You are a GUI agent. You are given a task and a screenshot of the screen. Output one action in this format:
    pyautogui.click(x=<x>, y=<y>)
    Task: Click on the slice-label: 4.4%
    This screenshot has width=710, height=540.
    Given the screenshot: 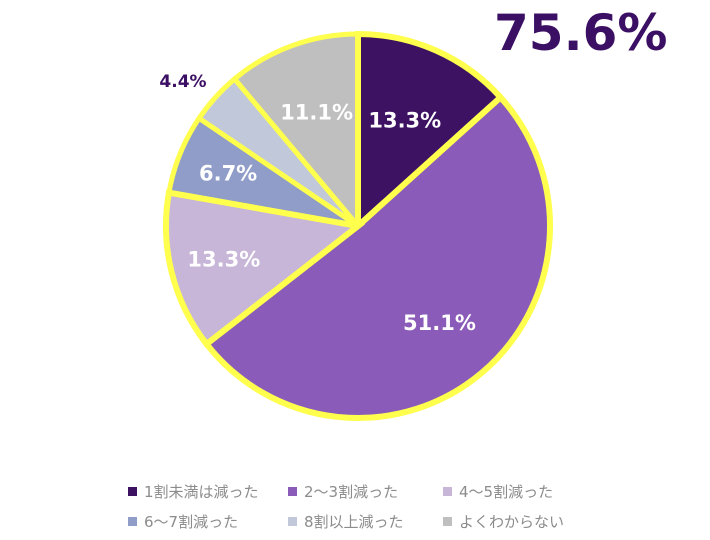 What is the action you would take?
    pyautogui.click(x=182, y=82)
    